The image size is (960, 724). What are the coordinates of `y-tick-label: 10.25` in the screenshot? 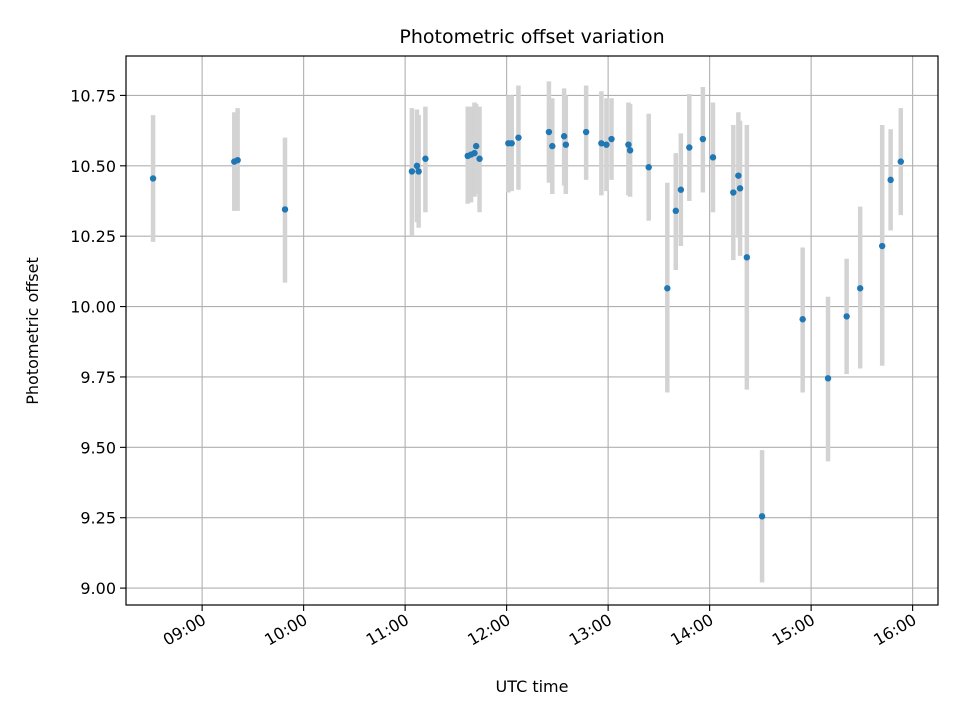 It's located at (93, 236).